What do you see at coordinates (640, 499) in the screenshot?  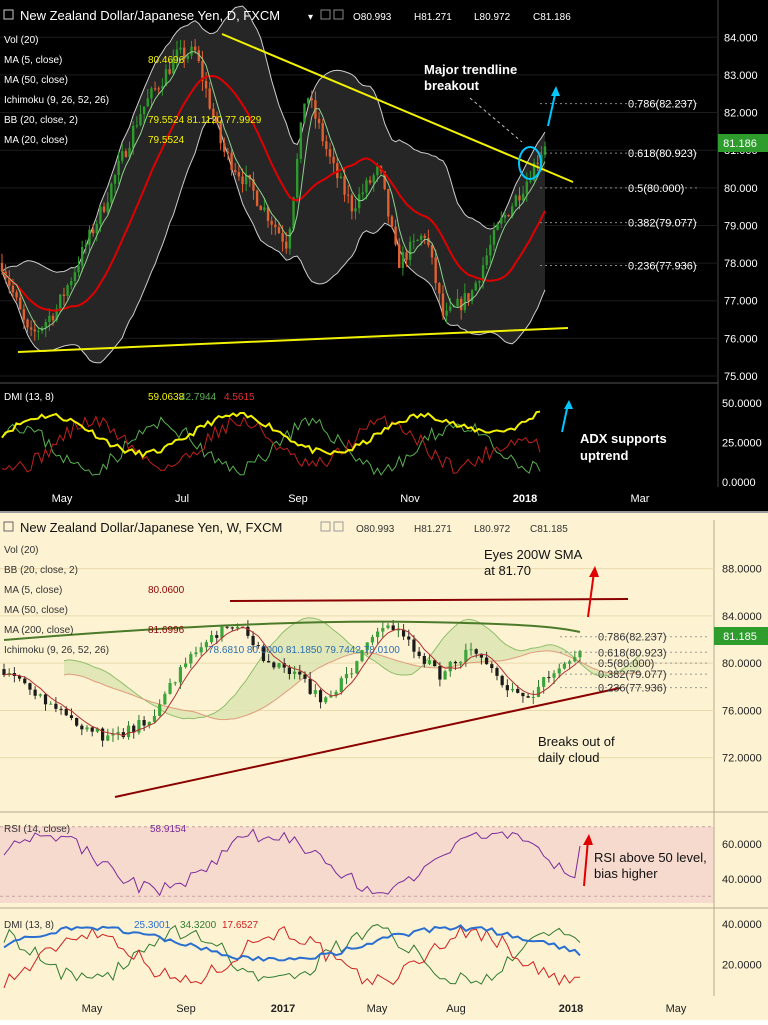 I see `daily-x-tick: Mar` at bounding box center [640, 499].